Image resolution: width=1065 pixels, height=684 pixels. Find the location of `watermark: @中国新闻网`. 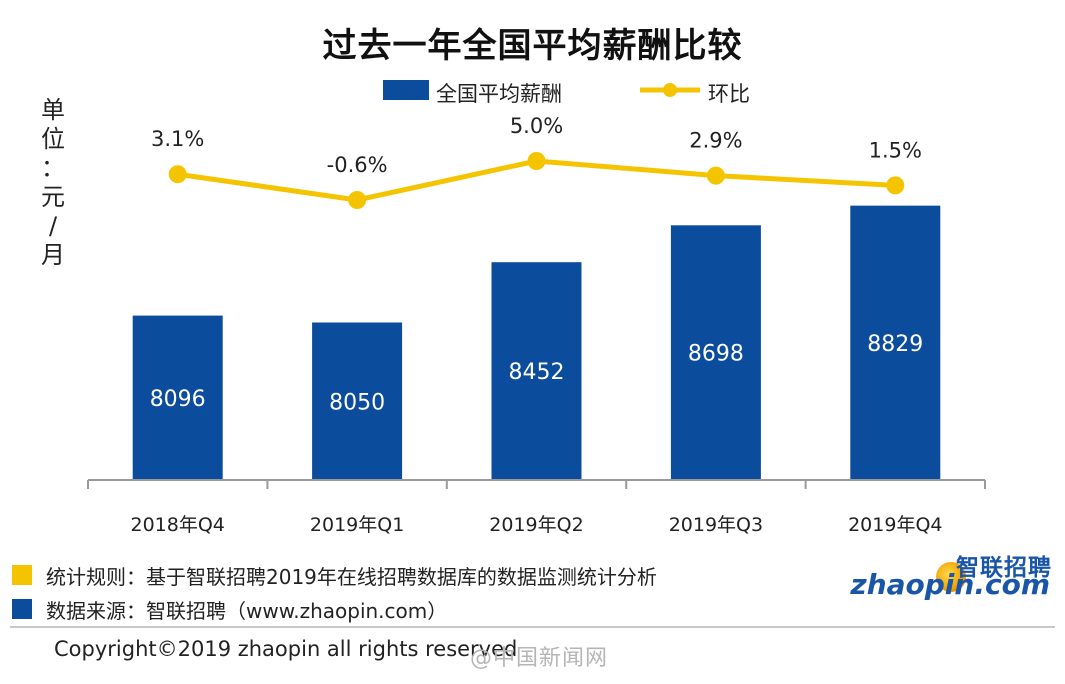

watermark: @中国新闻网 is located at coordinates (539, 658).